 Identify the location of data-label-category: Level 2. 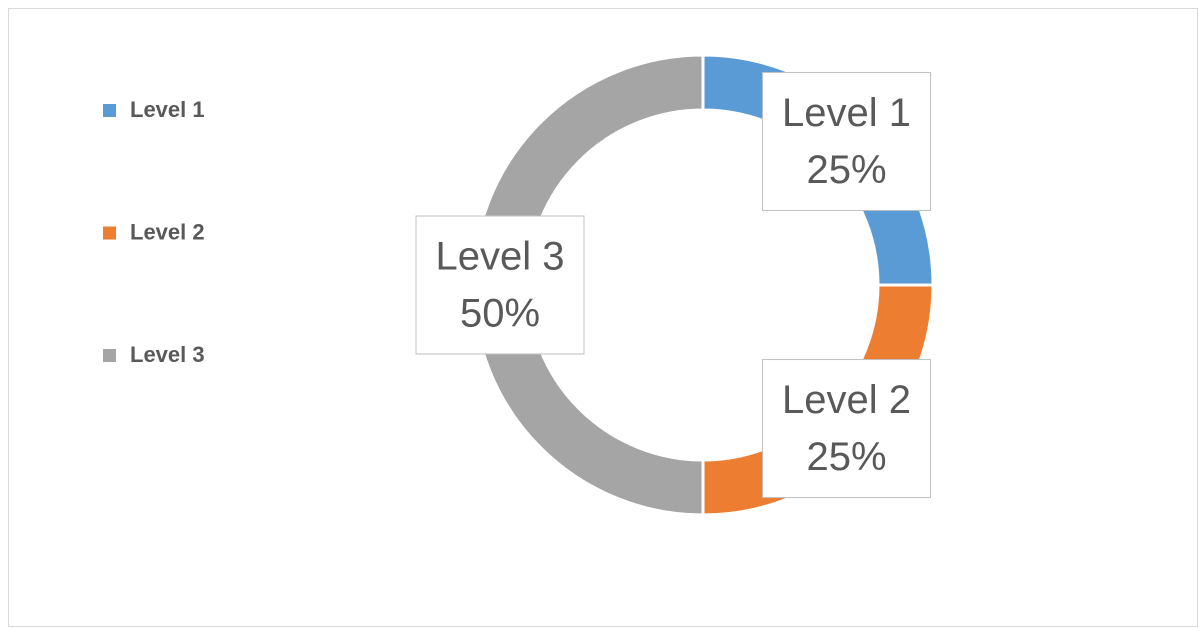
(846, 400).